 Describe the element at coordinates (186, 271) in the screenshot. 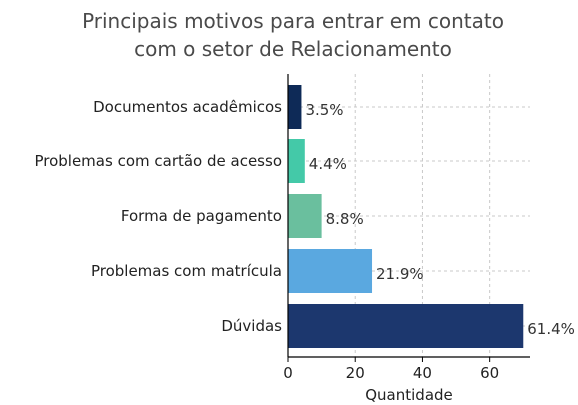

I see `category-label: Problemas com matrícula` at that location.